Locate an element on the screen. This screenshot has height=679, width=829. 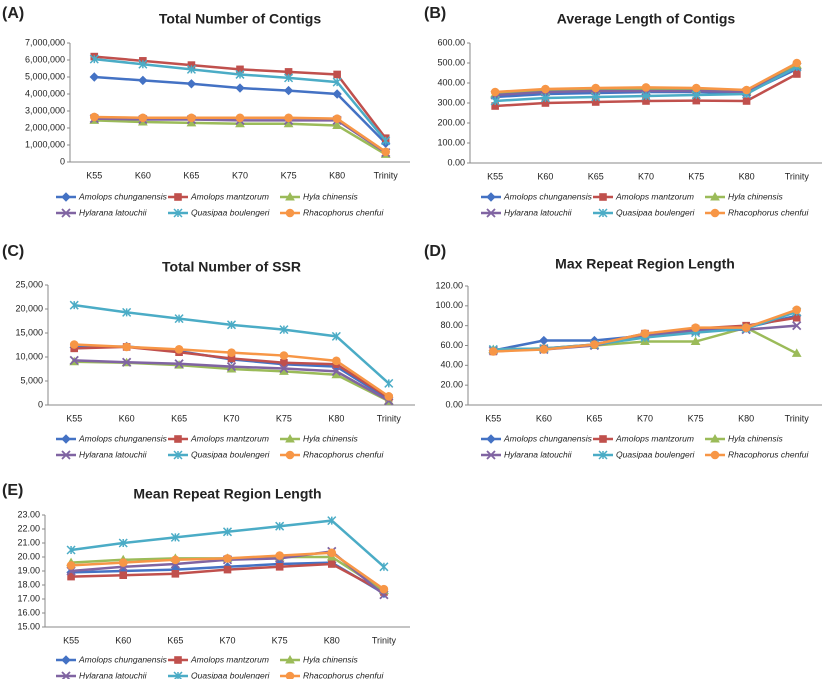
y-tick-label: 16.00 is located at coordinates (28, 612).